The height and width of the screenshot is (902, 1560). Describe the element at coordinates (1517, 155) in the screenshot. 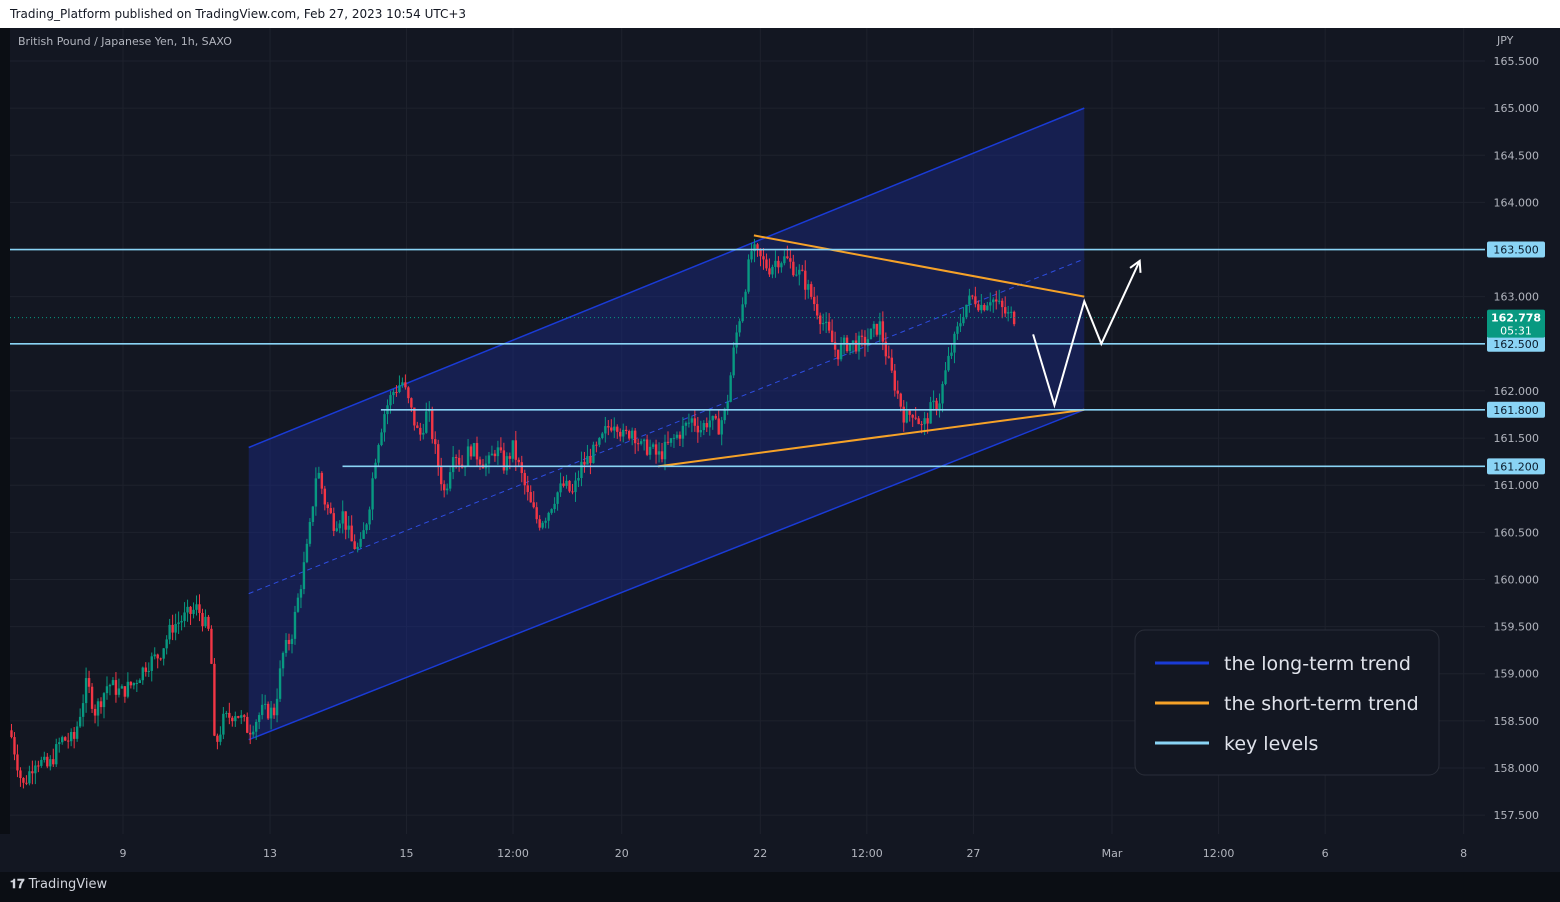

I see `y-tick-label: 164.500` at that location.